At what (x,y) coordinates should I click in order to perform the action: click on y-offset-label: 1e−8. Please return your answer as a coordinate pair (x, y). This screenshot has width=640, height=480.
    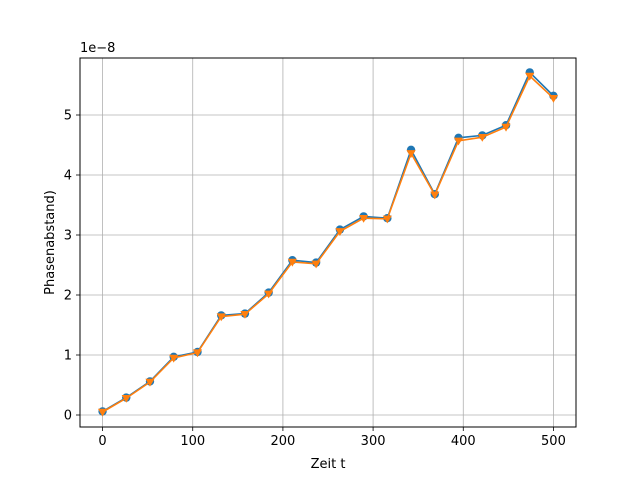
    Looking at the image, I should click on (97, 48).